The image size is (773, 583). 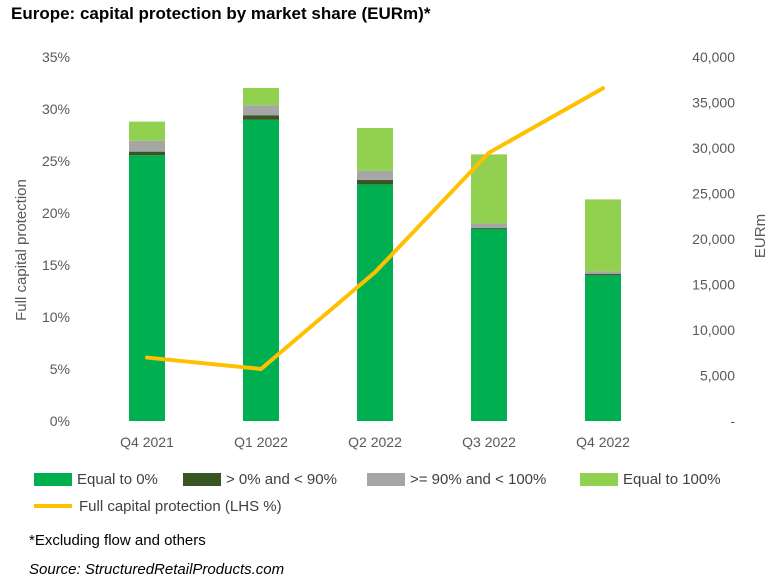 I want to click on source-note: Source: StructuredRetailProducts.com, so click(x=157, y=569).